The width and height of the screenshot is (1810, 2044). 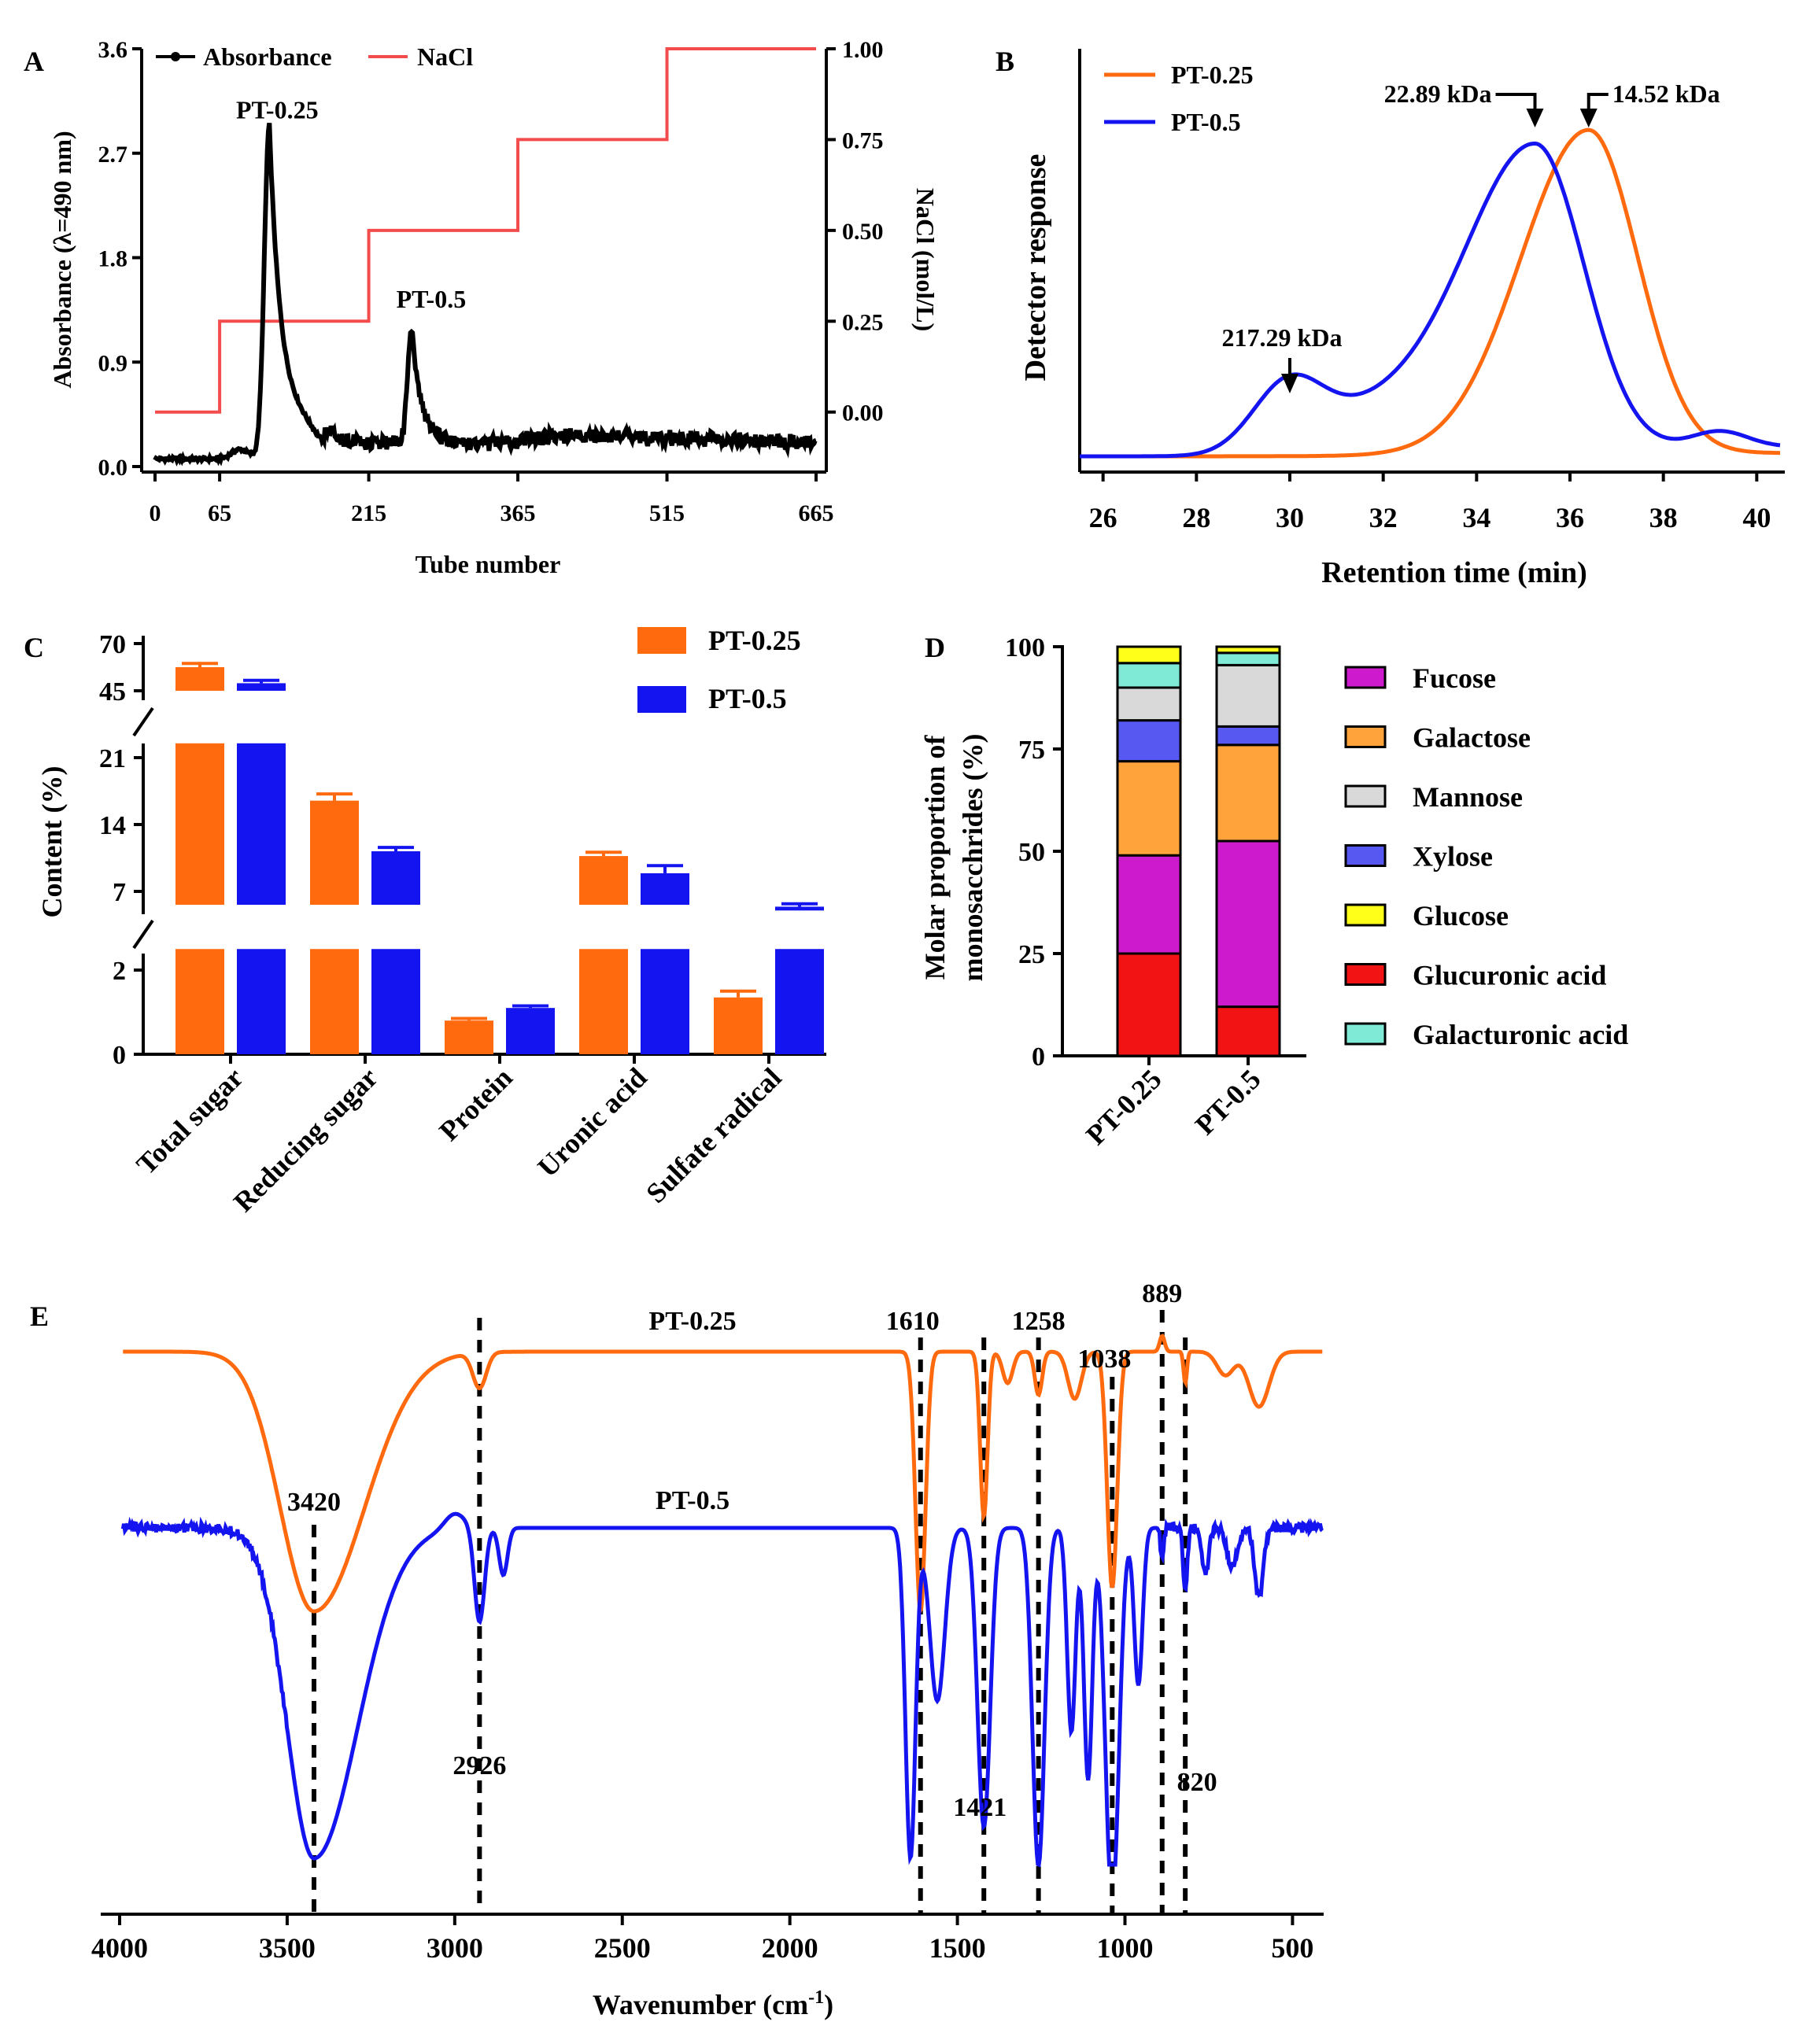 I want to click on a-x-tick-label: 215, so click(x=369, y=513).